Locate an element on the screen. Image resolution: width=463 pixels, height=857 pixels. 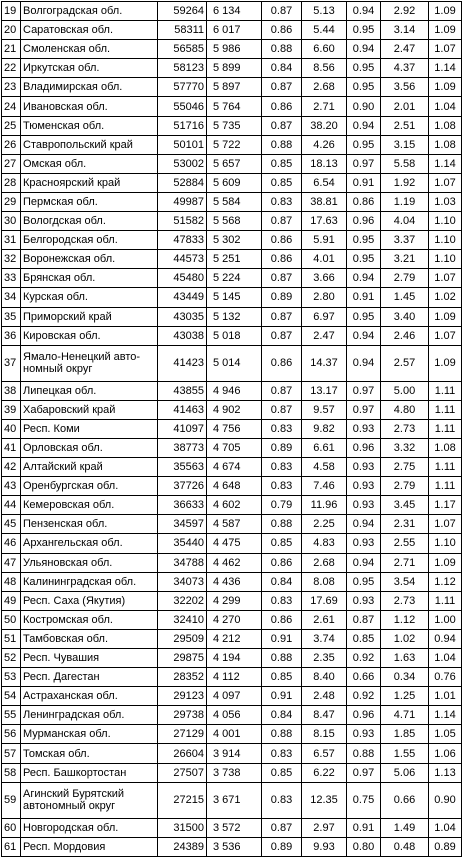
row-number: 47 is located at coordinates (11, 562).